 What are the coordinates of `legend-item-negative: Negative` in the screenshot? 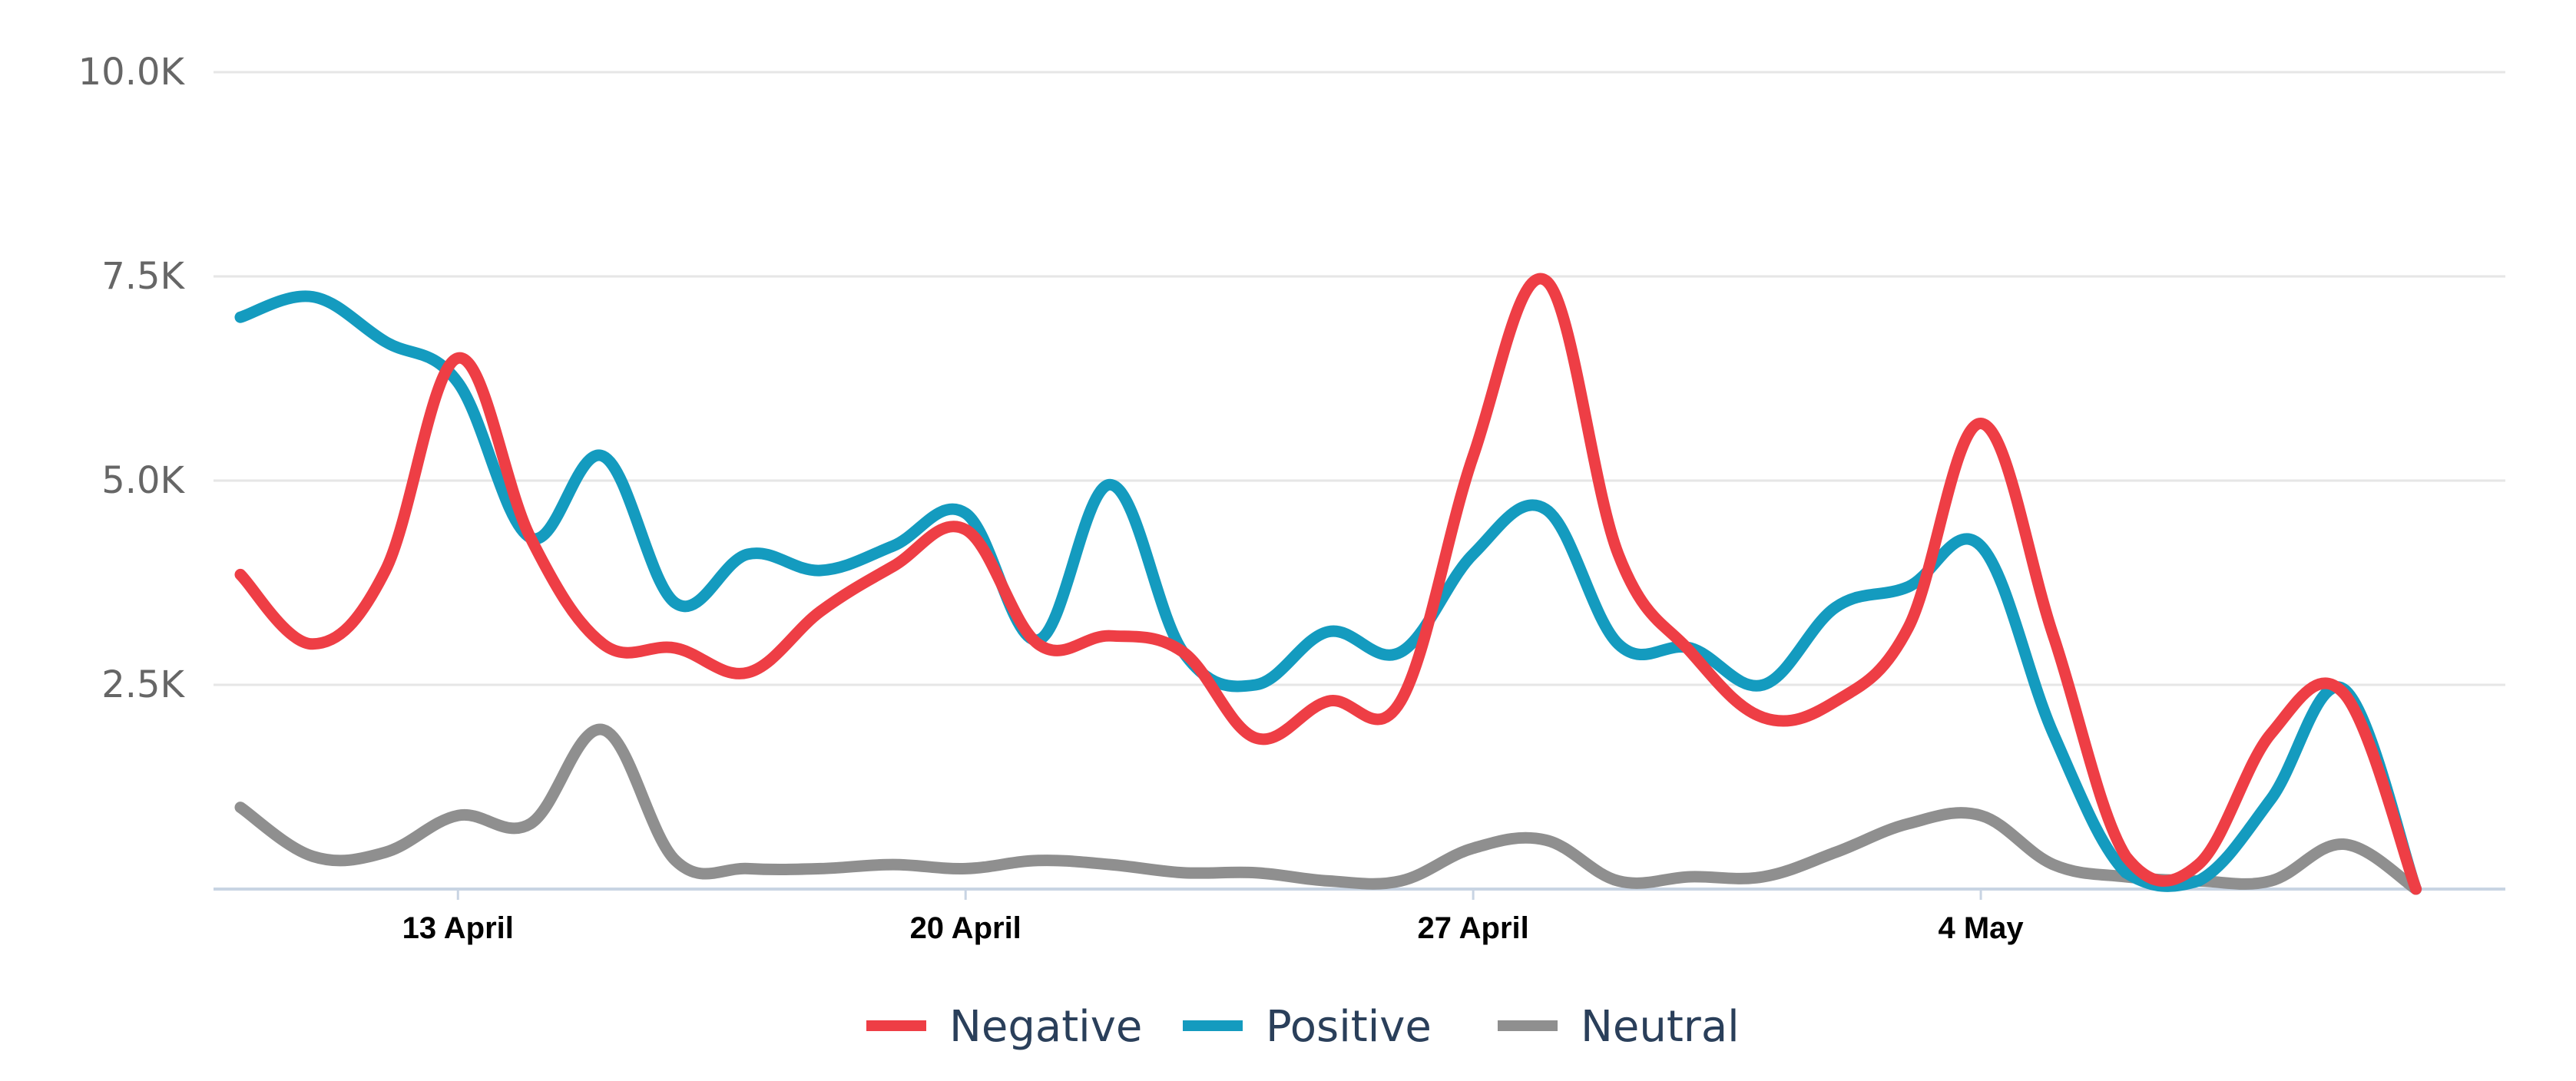 It's located at (1004, 1027).